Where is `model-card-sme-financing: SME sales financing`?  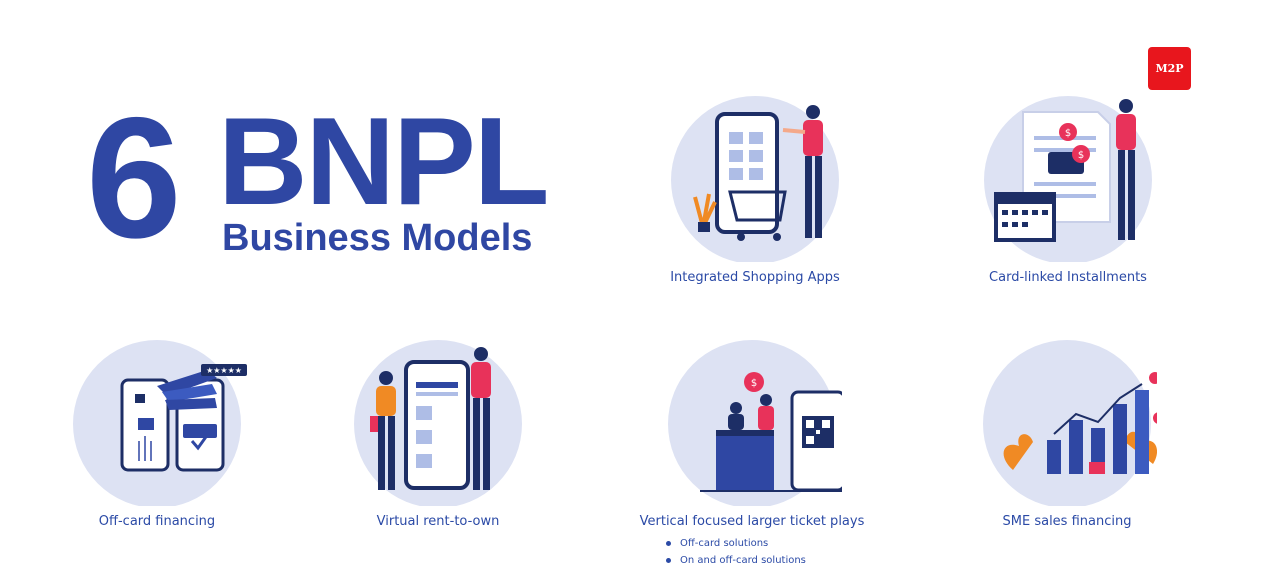 model-card-sme-financing: SME sales financing is located at coordinates (1067, 432).